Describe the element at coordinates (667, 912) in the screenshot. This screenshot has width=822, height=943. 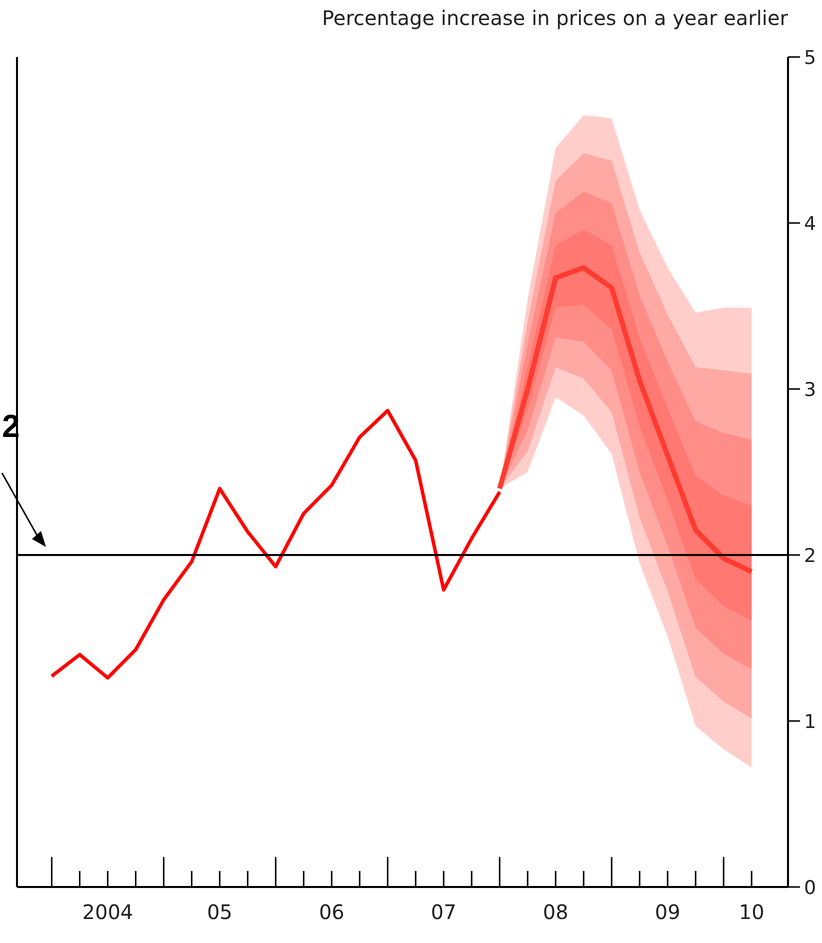
I see `x-tick-label: 09` at that location.